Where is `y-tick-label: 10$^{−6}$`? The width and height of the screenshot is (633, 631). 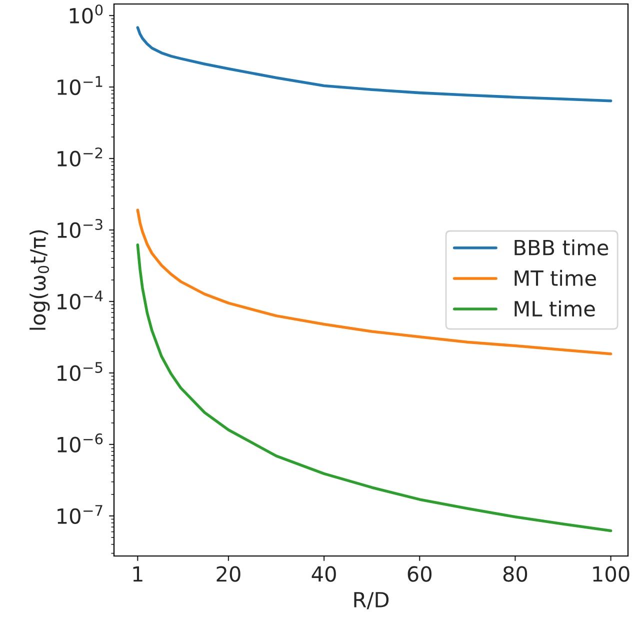 y-tick-label: 10$^{−6}$ is located at coordinates (80, 442).